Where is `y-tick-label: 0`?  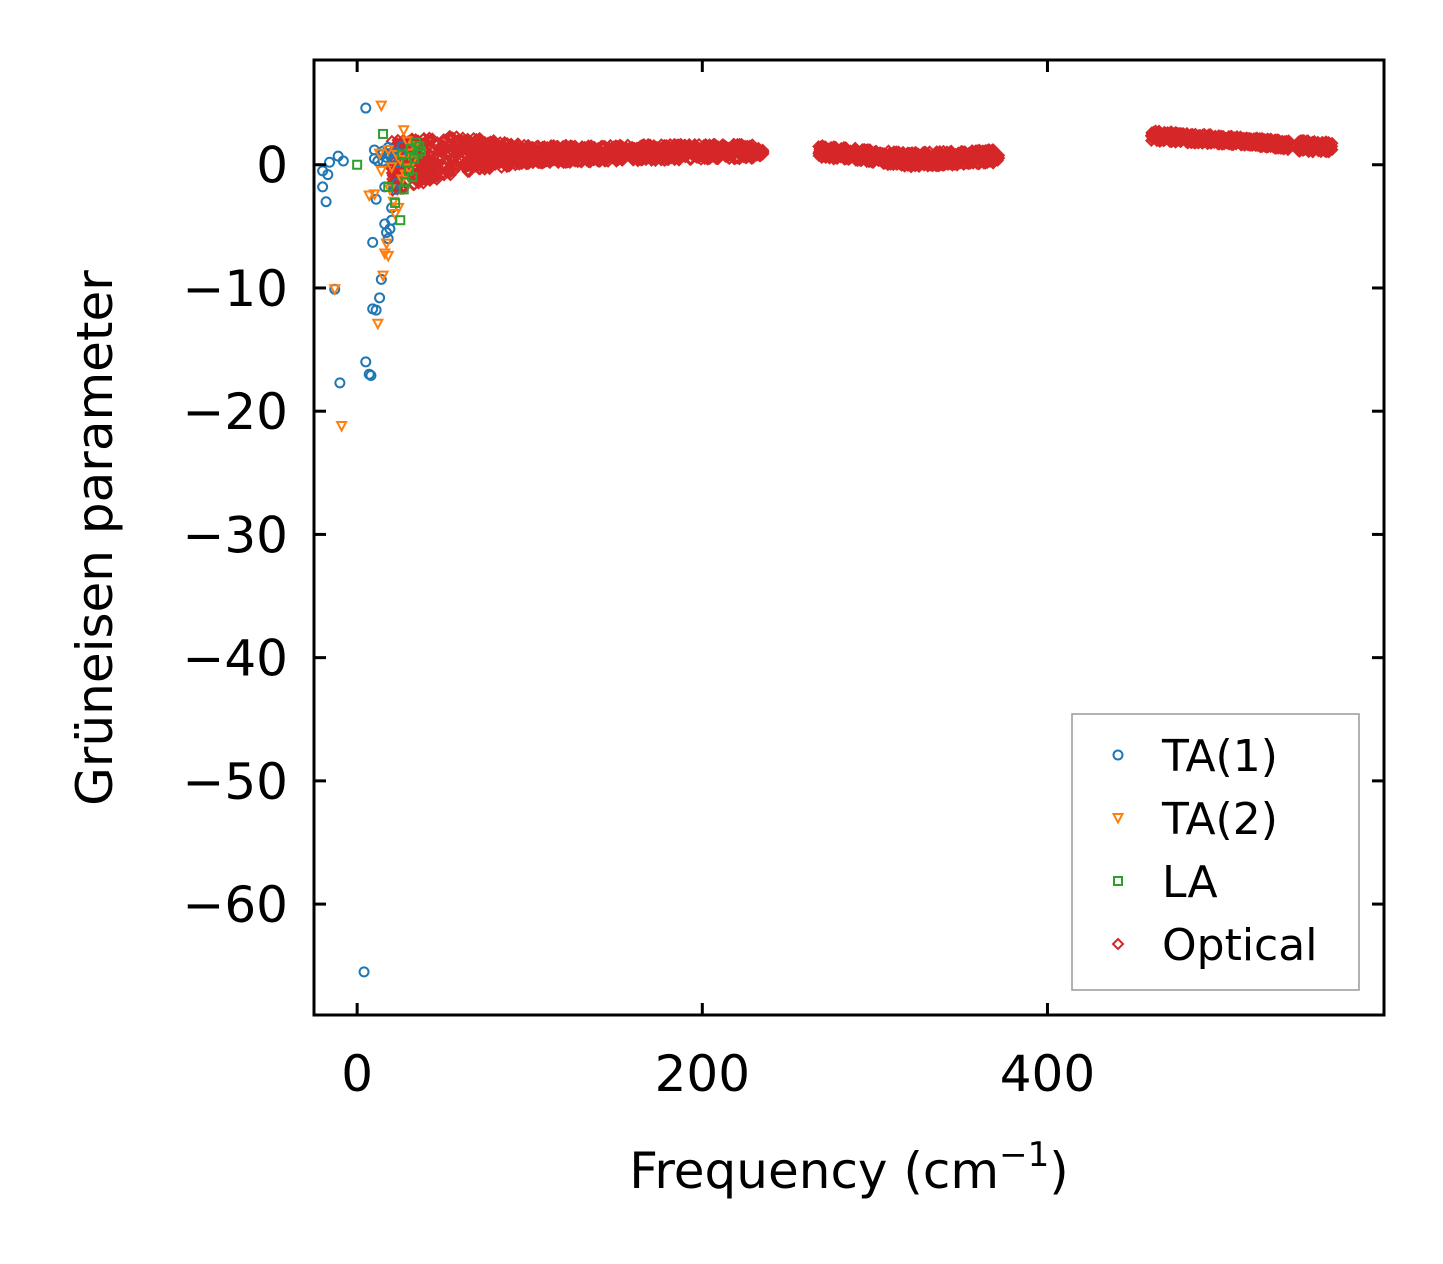
y-tick-label: 0 is located at coordinates (272, 166).